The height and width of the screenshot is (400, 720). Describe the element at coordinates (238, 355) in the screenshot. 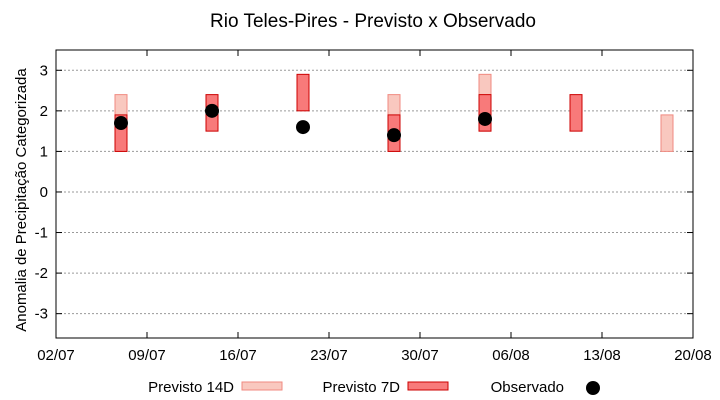

I see `x-tick-label: 16/07` at that location.